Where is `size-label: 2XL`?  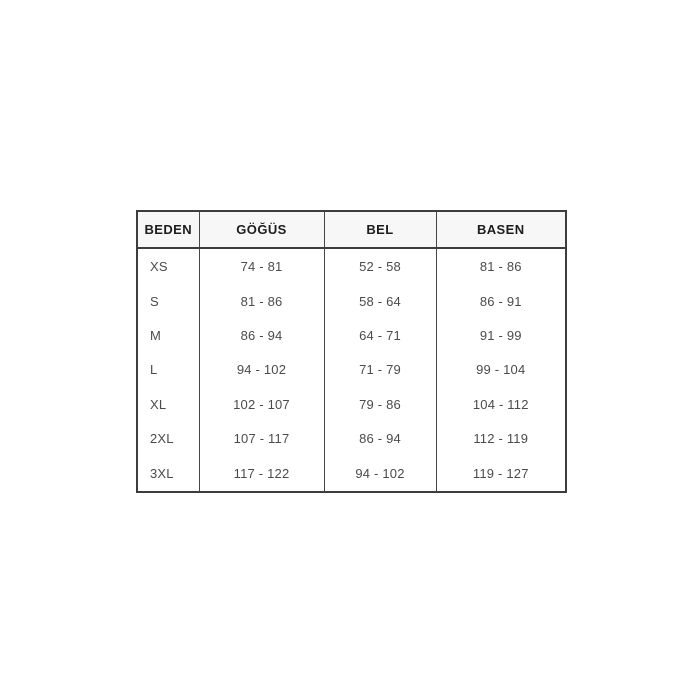 size-label: 2XL is located at coordinates (162, 438).